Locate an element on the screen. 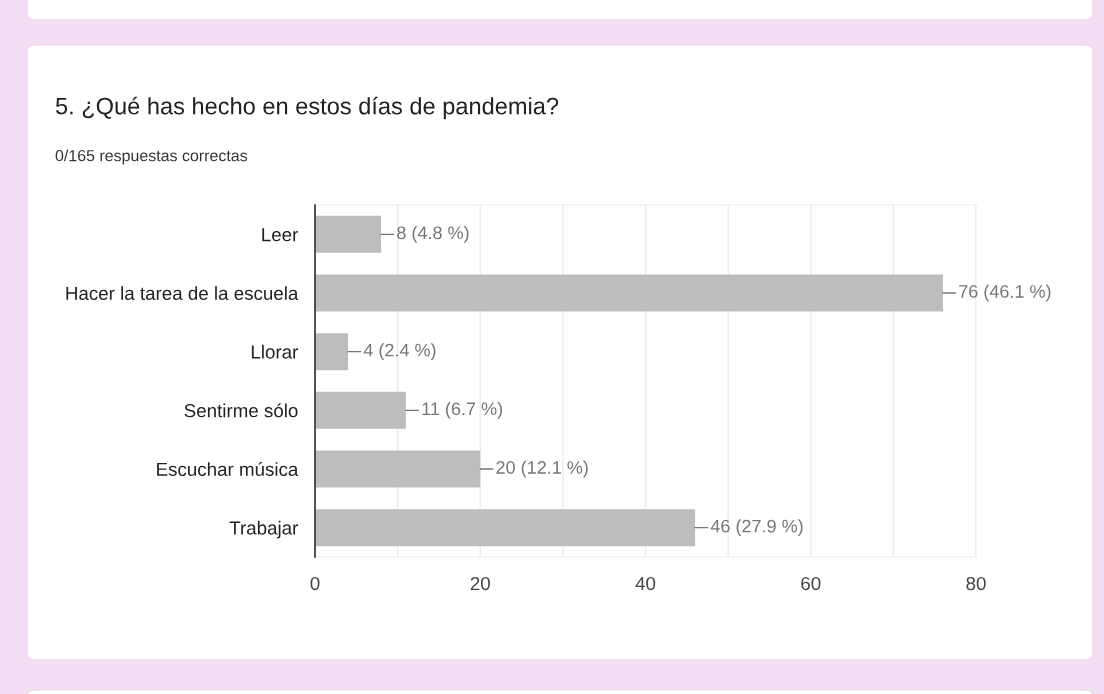  chart-title: 5. ¿Qué has hecho en estos días de pandemia? is located at coordinates (307, 108).